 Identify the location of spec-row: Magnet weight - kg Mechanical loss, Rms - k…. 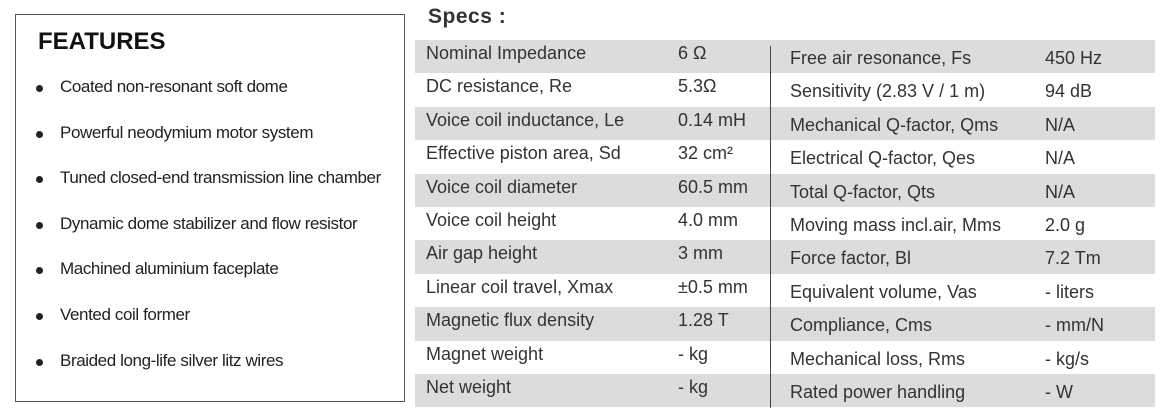
(785, 357).